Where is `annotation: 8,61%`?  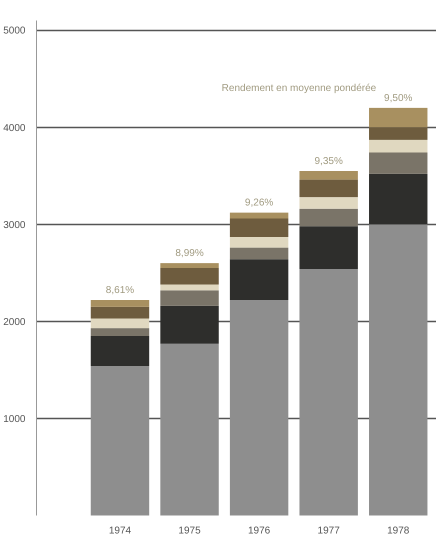 annotation: 8,61% is located at coordinates (120, 290).